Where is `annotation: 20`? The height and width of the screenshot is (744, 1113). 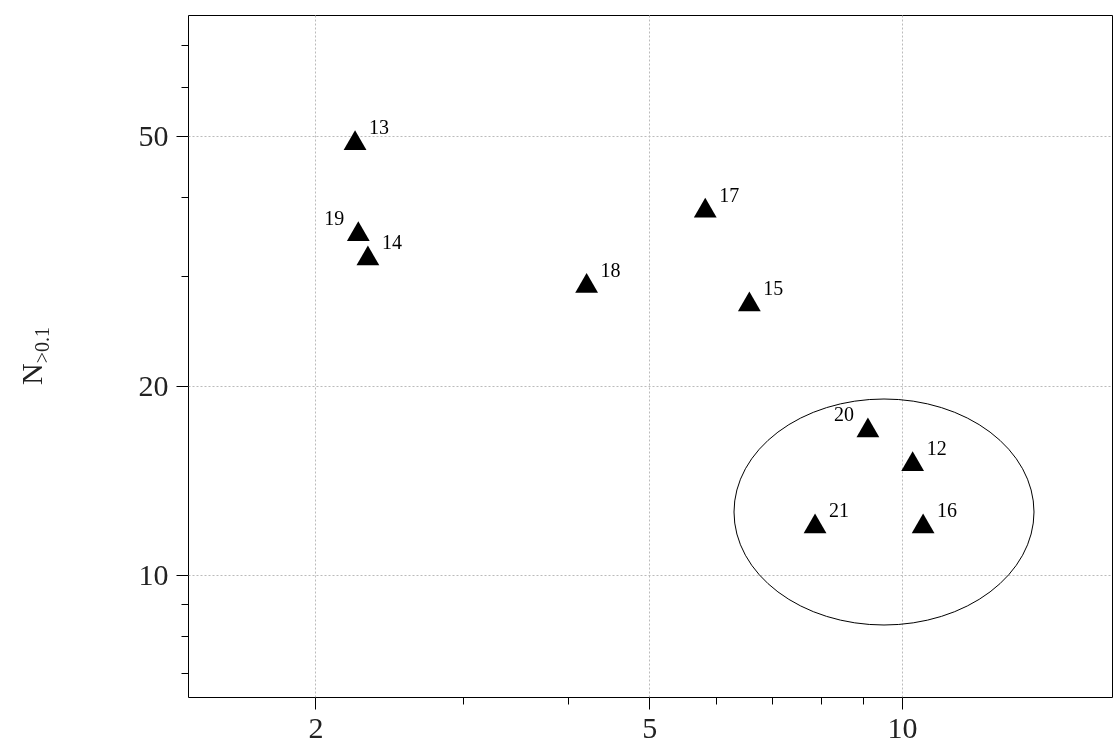 annotation: 20 is located at coordinates (843, 414).